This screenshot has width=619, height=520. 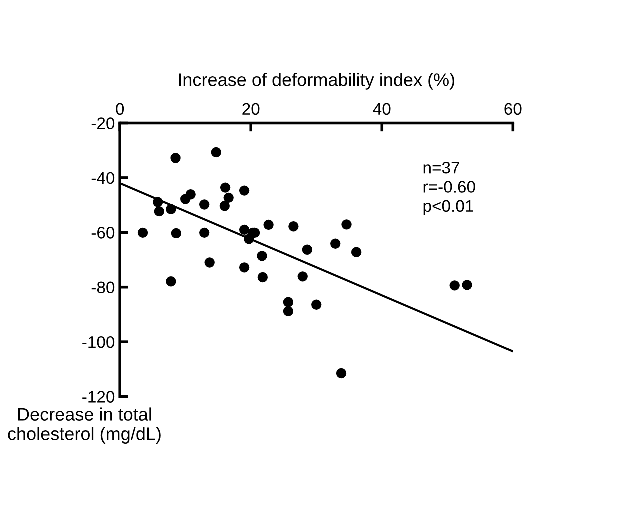 What do you see at coordinates (103, 124) in the screenshot?
I see `y-tick-label: -20` at bounding box center [103, 124].